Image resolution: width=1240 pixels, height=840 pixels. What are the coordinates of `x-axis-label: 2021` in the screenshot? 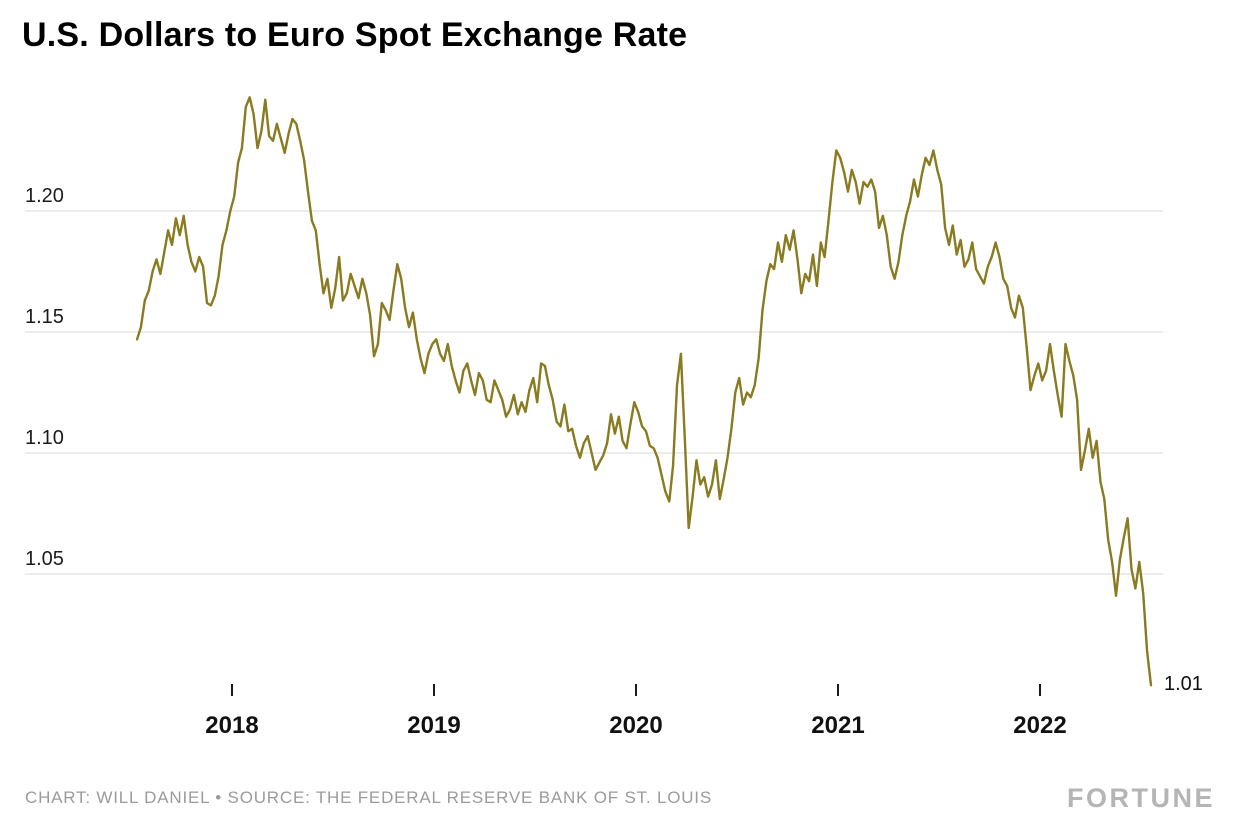 It's located at (838, 725).